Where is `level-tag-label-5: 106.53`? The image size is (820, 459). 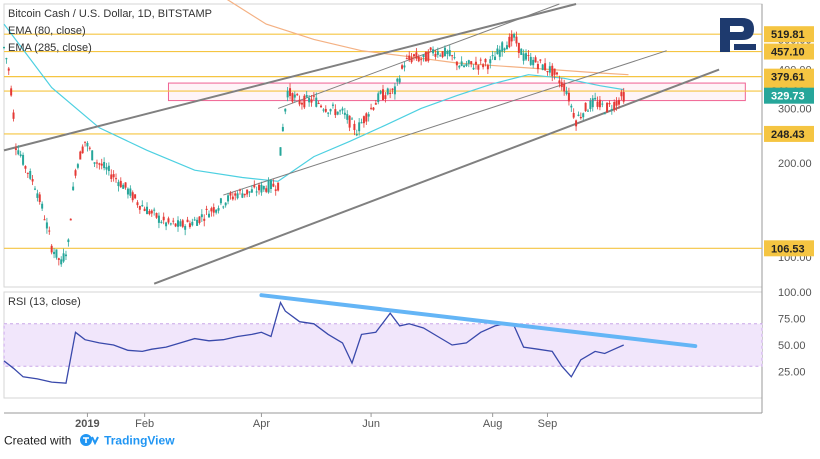 level-tag-label-5: 106.53 is located at coordinates (788, 249).